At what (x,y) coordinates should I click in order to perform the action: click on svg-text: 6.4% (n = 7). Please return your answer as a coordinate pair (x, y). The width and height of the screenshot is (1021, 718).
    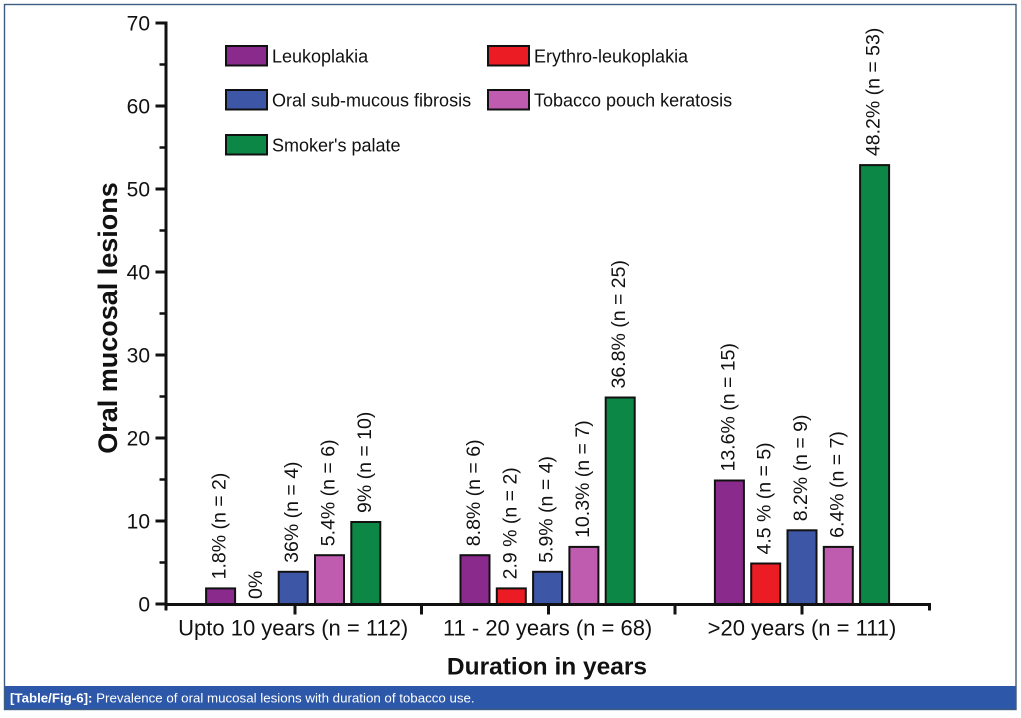
    Looking at the image, I should click on (837, 484).